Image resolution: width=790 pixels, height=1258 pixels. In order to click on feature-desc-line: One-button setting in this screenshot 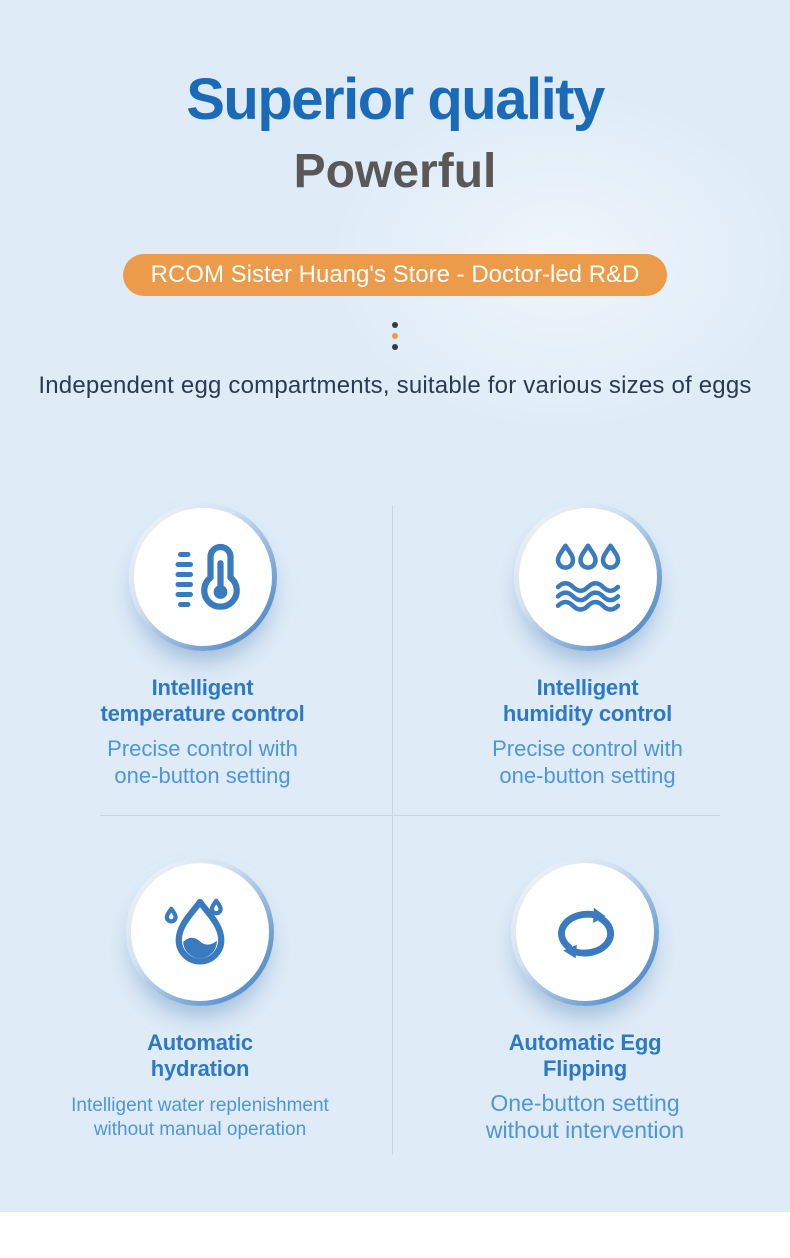, I will do `click(585, 1103)`.